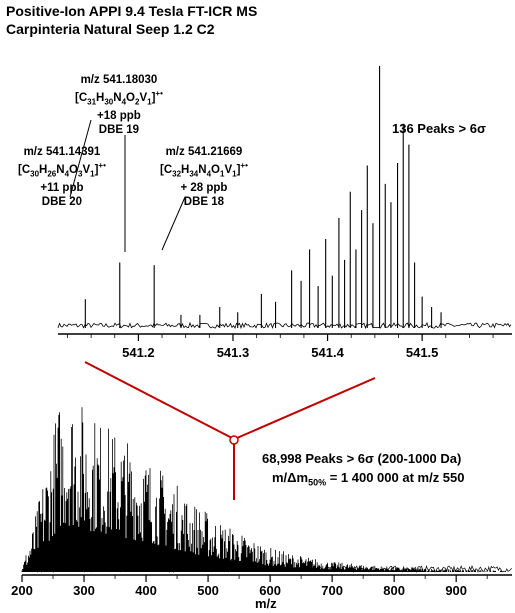 The width and height of the screenshot is (515, 613). Describe the element at coordinates (119, 98) in the screenshot. I see `annotation-mid-formula: [C31H30N4O2V1]+•` at that location.